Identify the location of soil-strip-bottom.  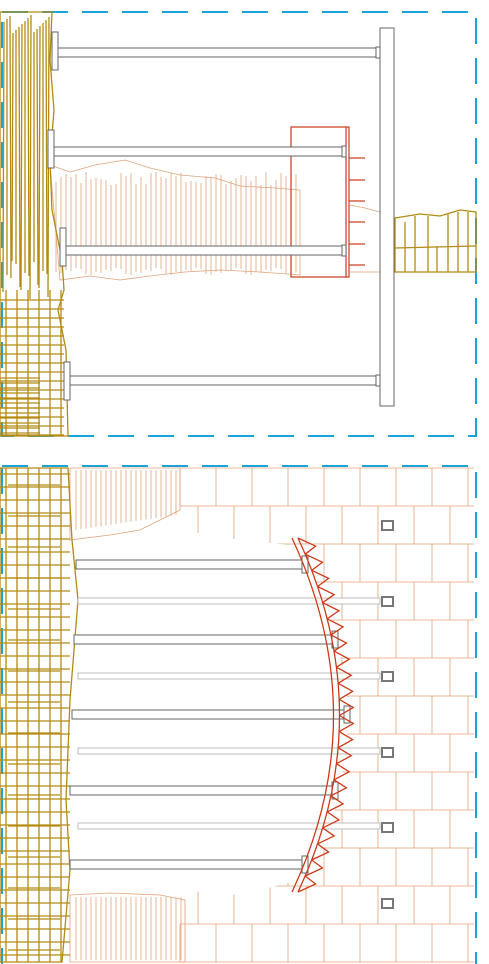
(127, 927).